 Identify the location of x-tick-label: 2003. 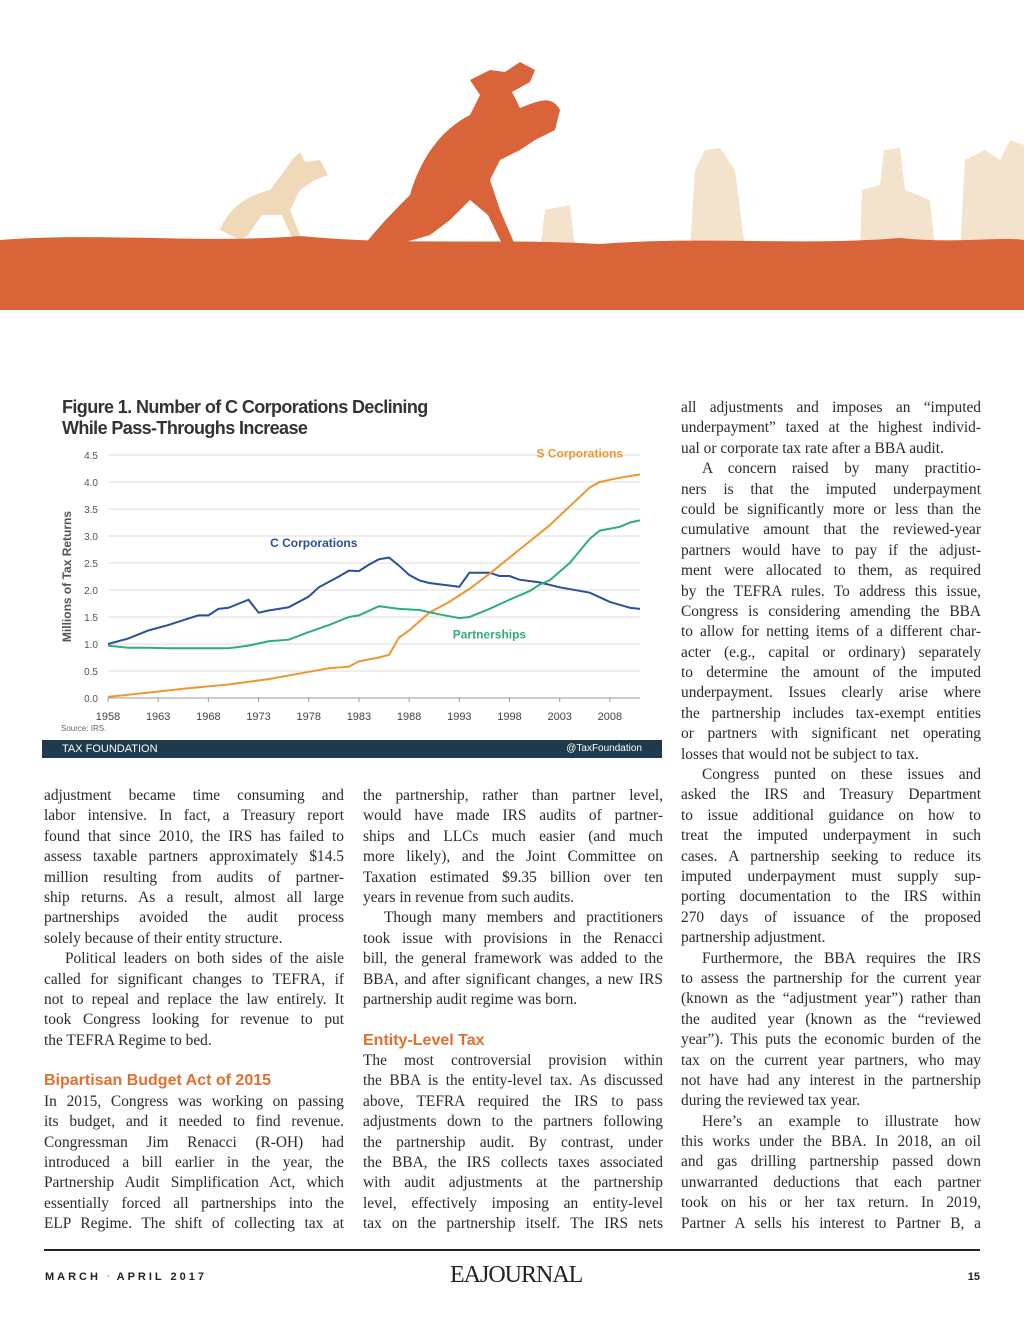
(559, 717).